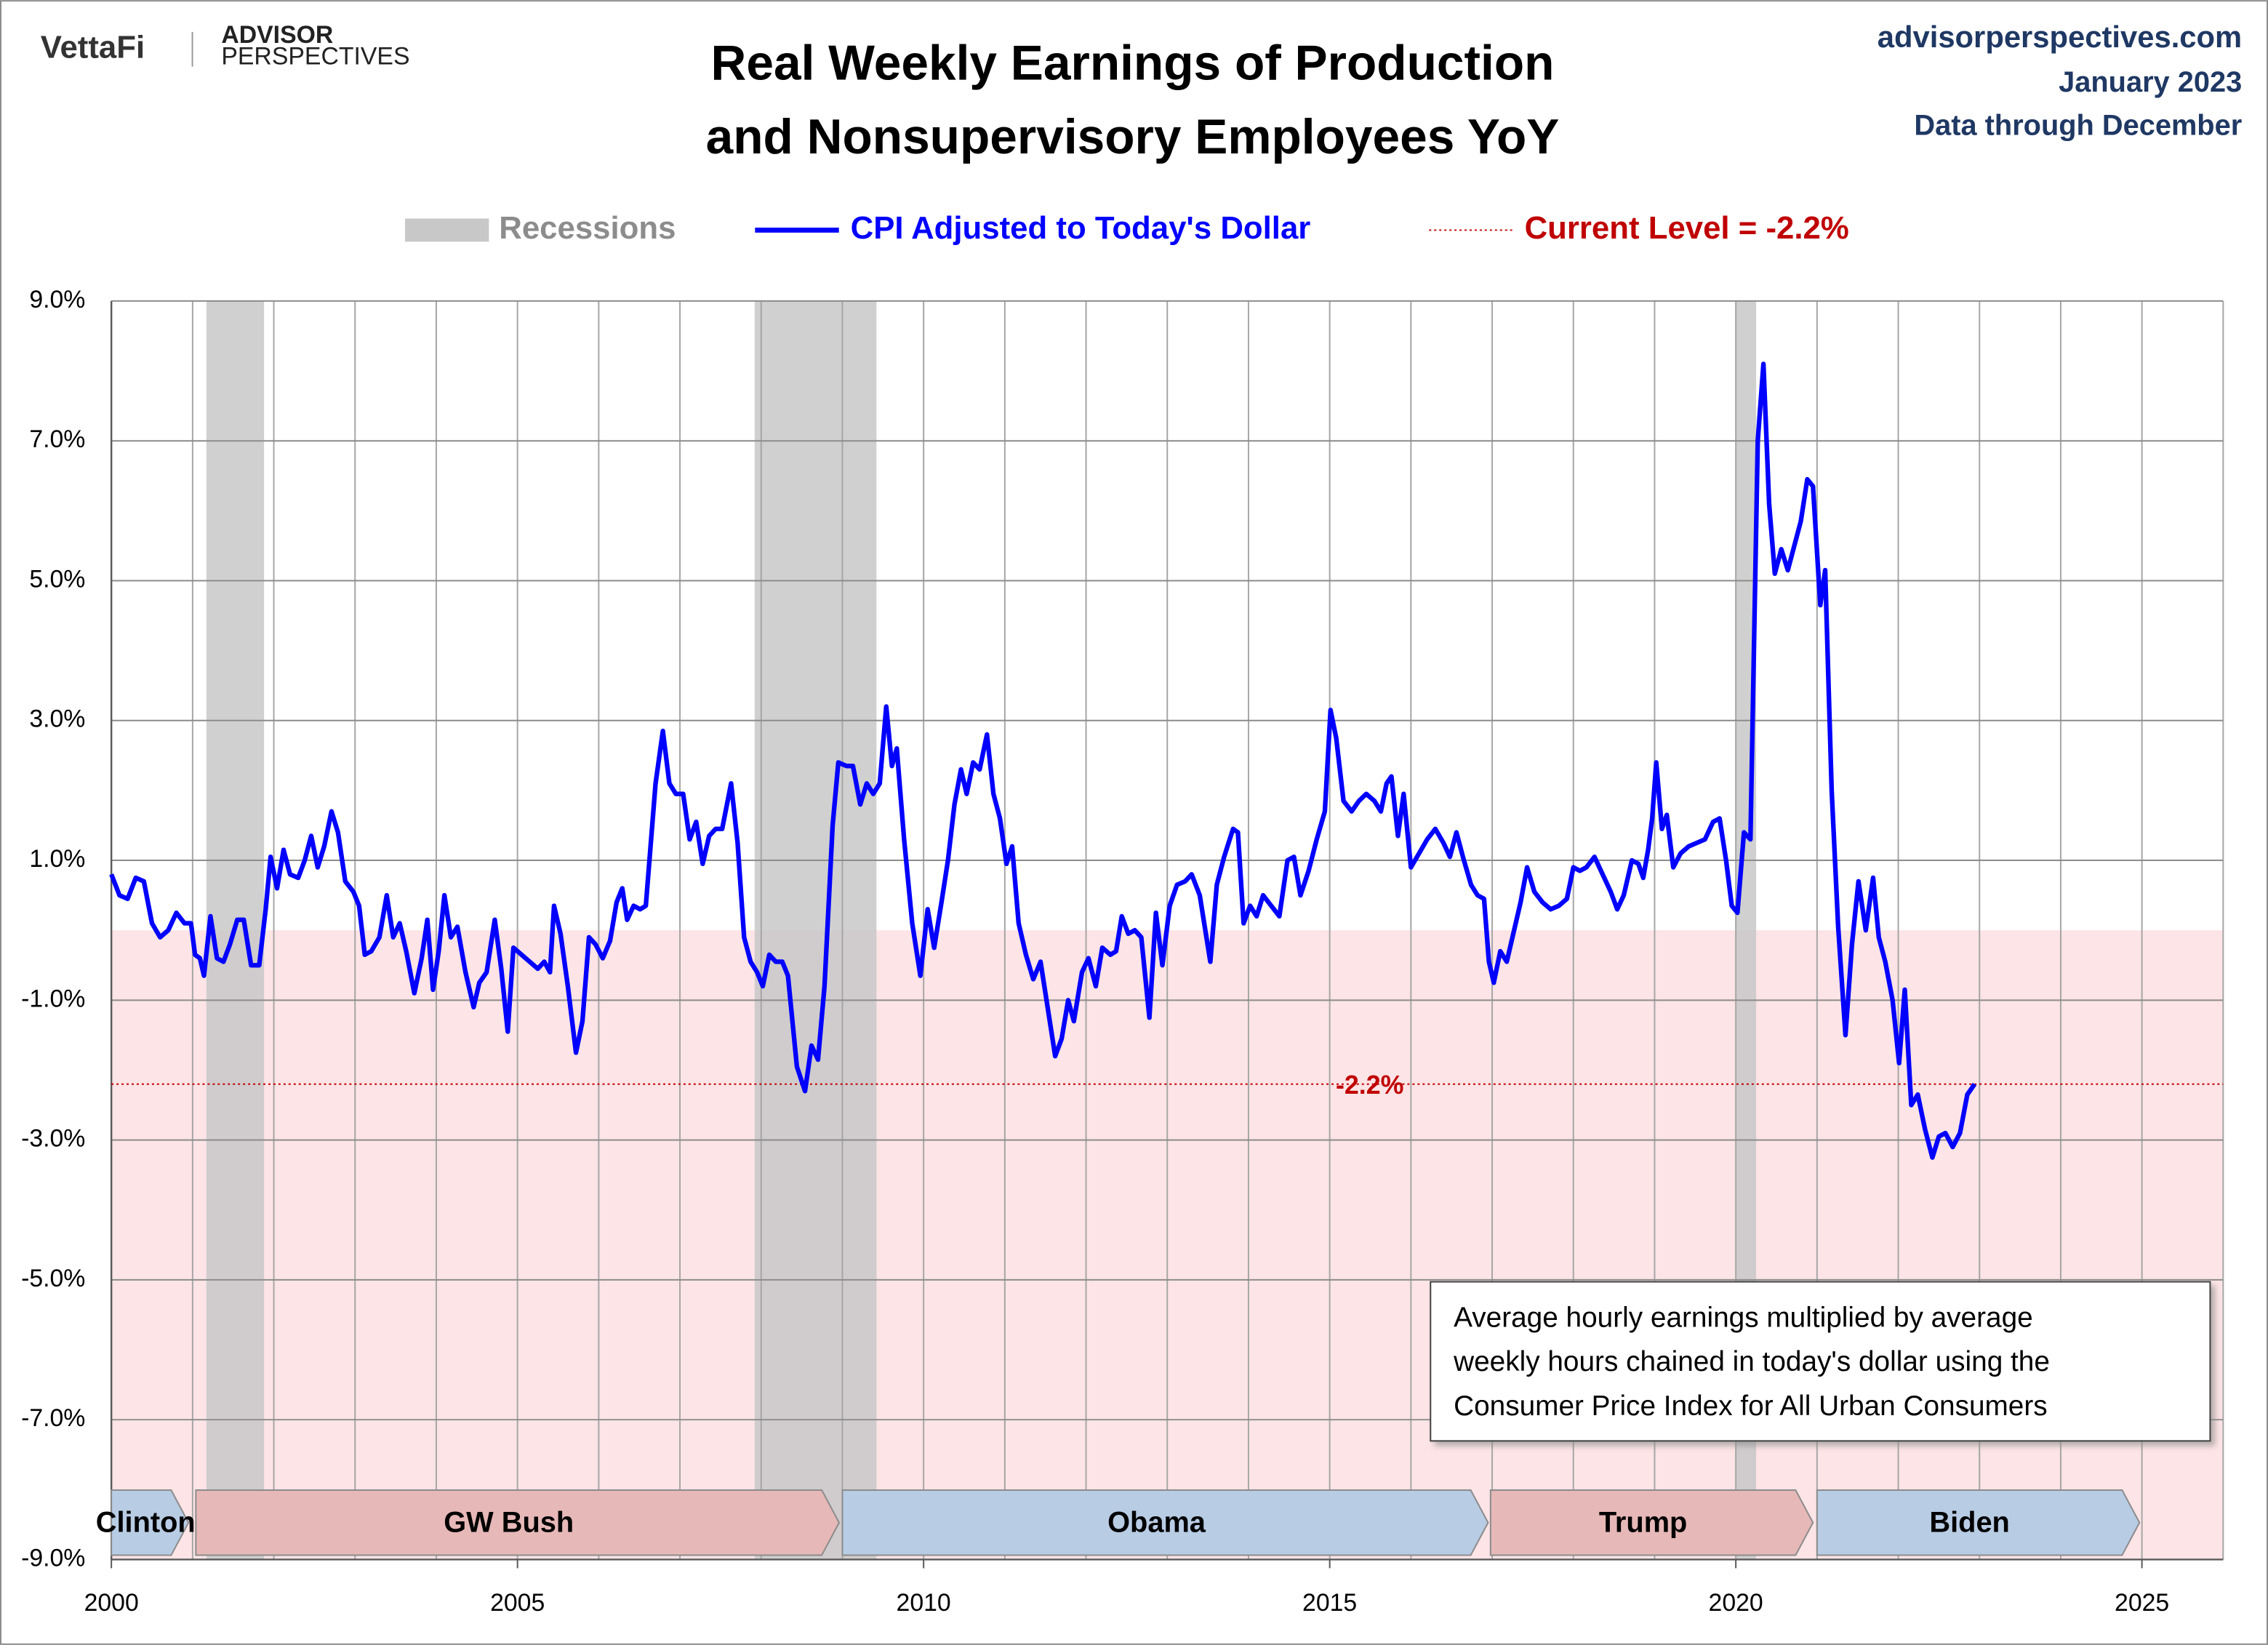  What do you see at coordinates (315, 57) in the screenshot?
I see `brand: PERSPECTIVES` at bounding box center [315, 57].